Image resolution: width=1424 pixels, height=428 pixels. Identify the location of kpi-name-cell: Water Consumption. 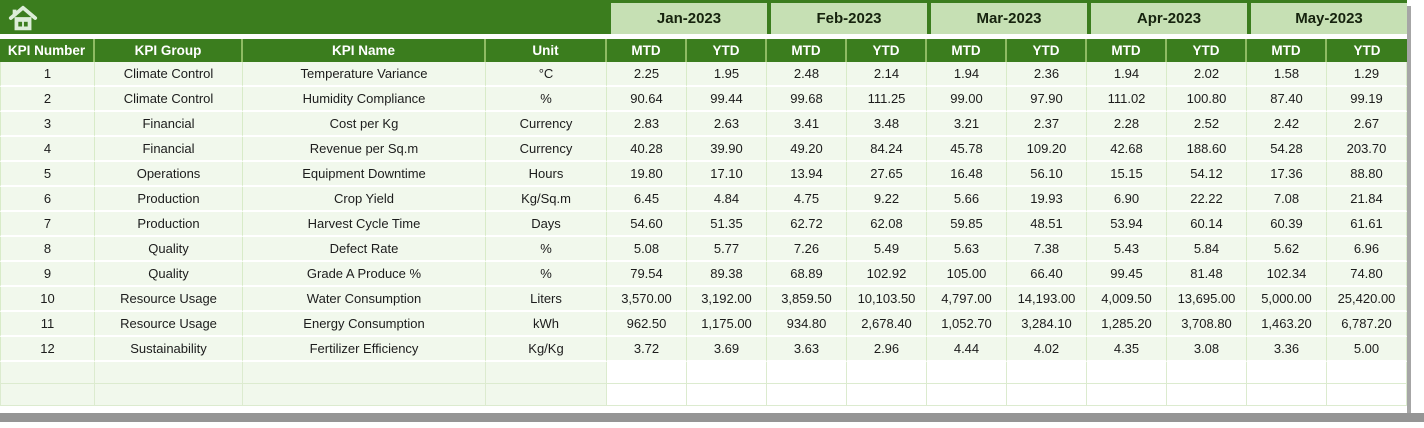
(364, 299).